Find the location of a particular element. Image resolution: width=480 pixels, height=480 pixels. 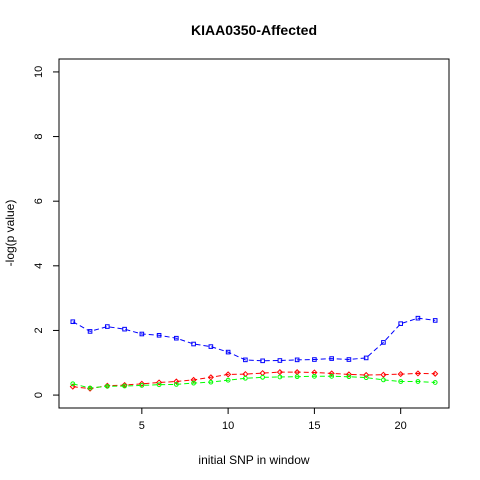

x-tick-label: 10 is located at coordinates (228, 426).